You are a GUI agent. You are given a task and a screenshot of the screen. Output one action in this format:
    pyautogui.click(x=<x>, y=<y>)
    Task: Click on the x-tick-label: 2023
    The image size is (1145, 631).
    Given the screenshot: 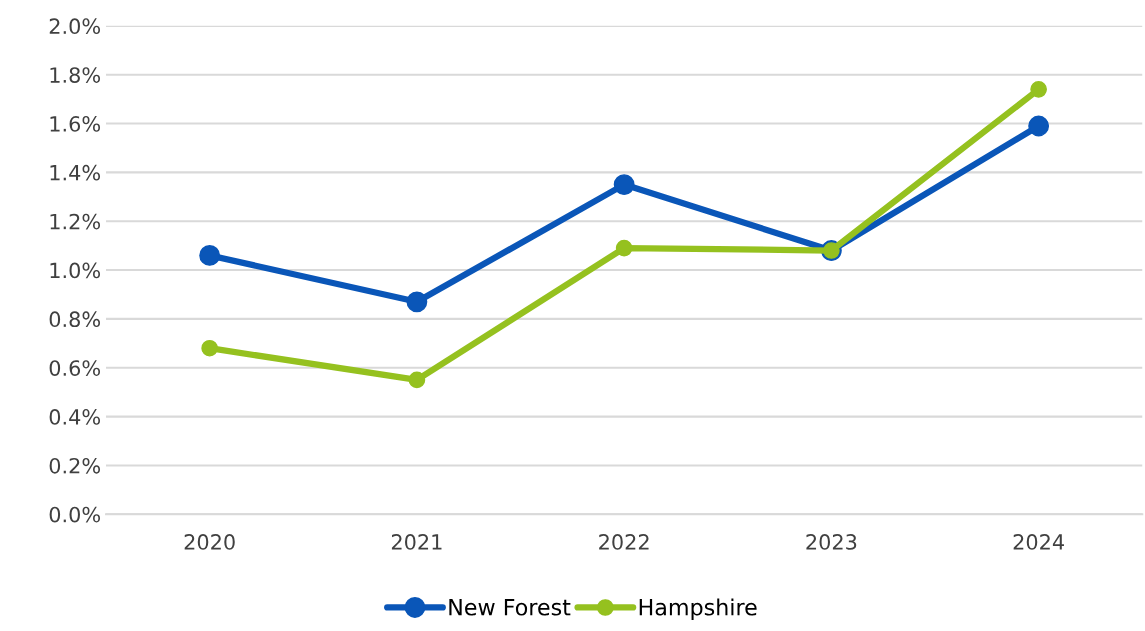 What is the action you would take?
    pyautogui.click(x=831, y=542)
    